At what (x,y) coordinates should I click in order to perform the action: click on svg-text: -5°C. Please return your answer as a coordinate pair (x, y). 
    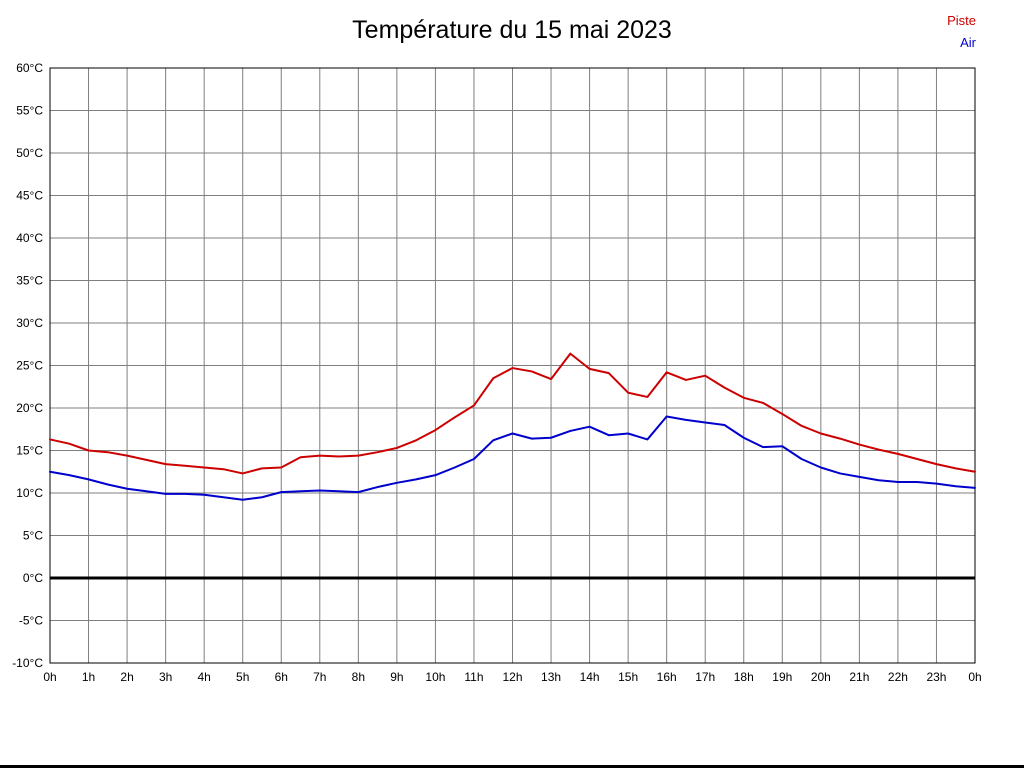
    Looking at the image, I should click on (31, 621).